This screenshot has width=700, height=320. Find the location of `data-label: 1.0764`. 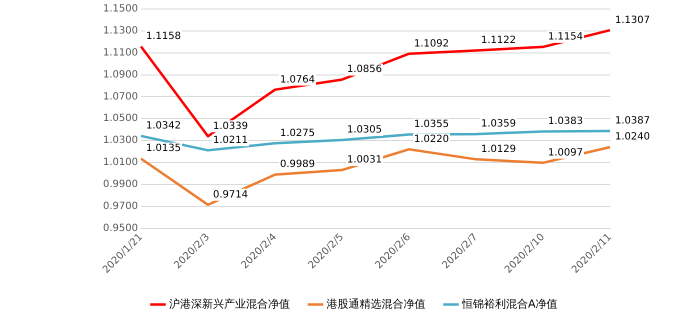

data-label: 1.0764 is located at coordinates (297, 80).